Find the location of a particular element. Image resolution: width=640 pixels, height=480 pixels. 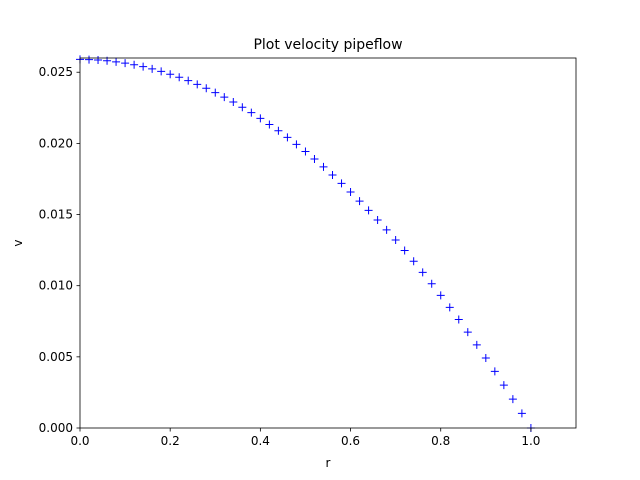

x-tick-label: 0.2 is located at coordinates (170, 441).